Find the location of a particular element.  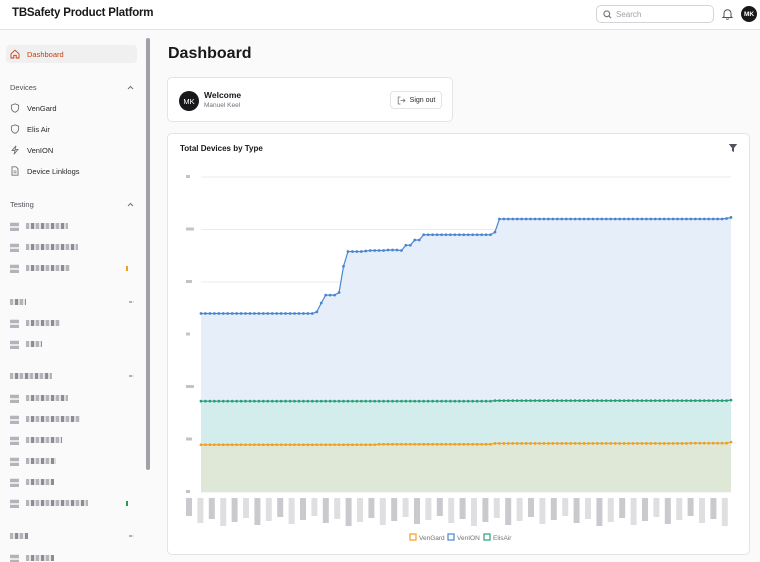

sidebar-item-device-linklogs: Device Linklogs is located at coordinates (71, 171).